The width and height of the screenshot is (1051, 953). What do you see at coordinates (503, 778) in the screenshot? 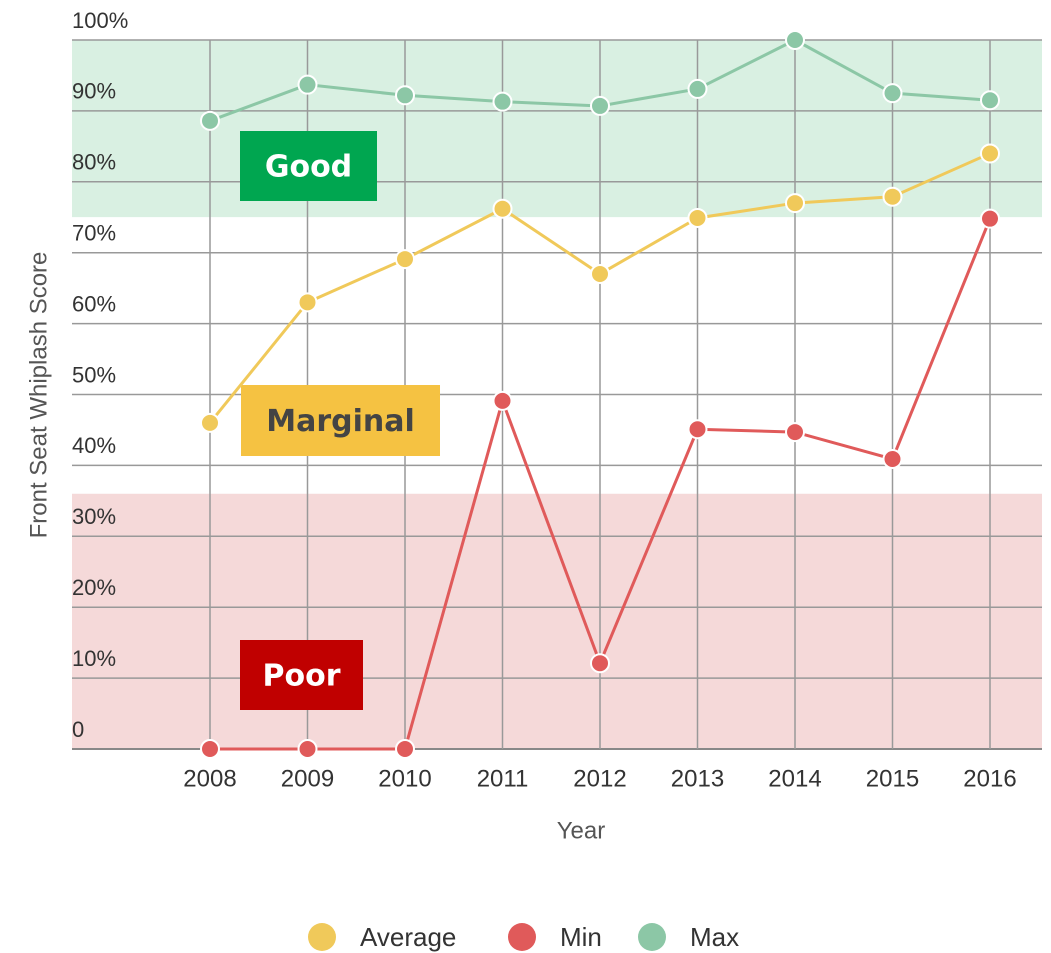
I see `x-tick-label: 2011` at bounding box center [503, 778].